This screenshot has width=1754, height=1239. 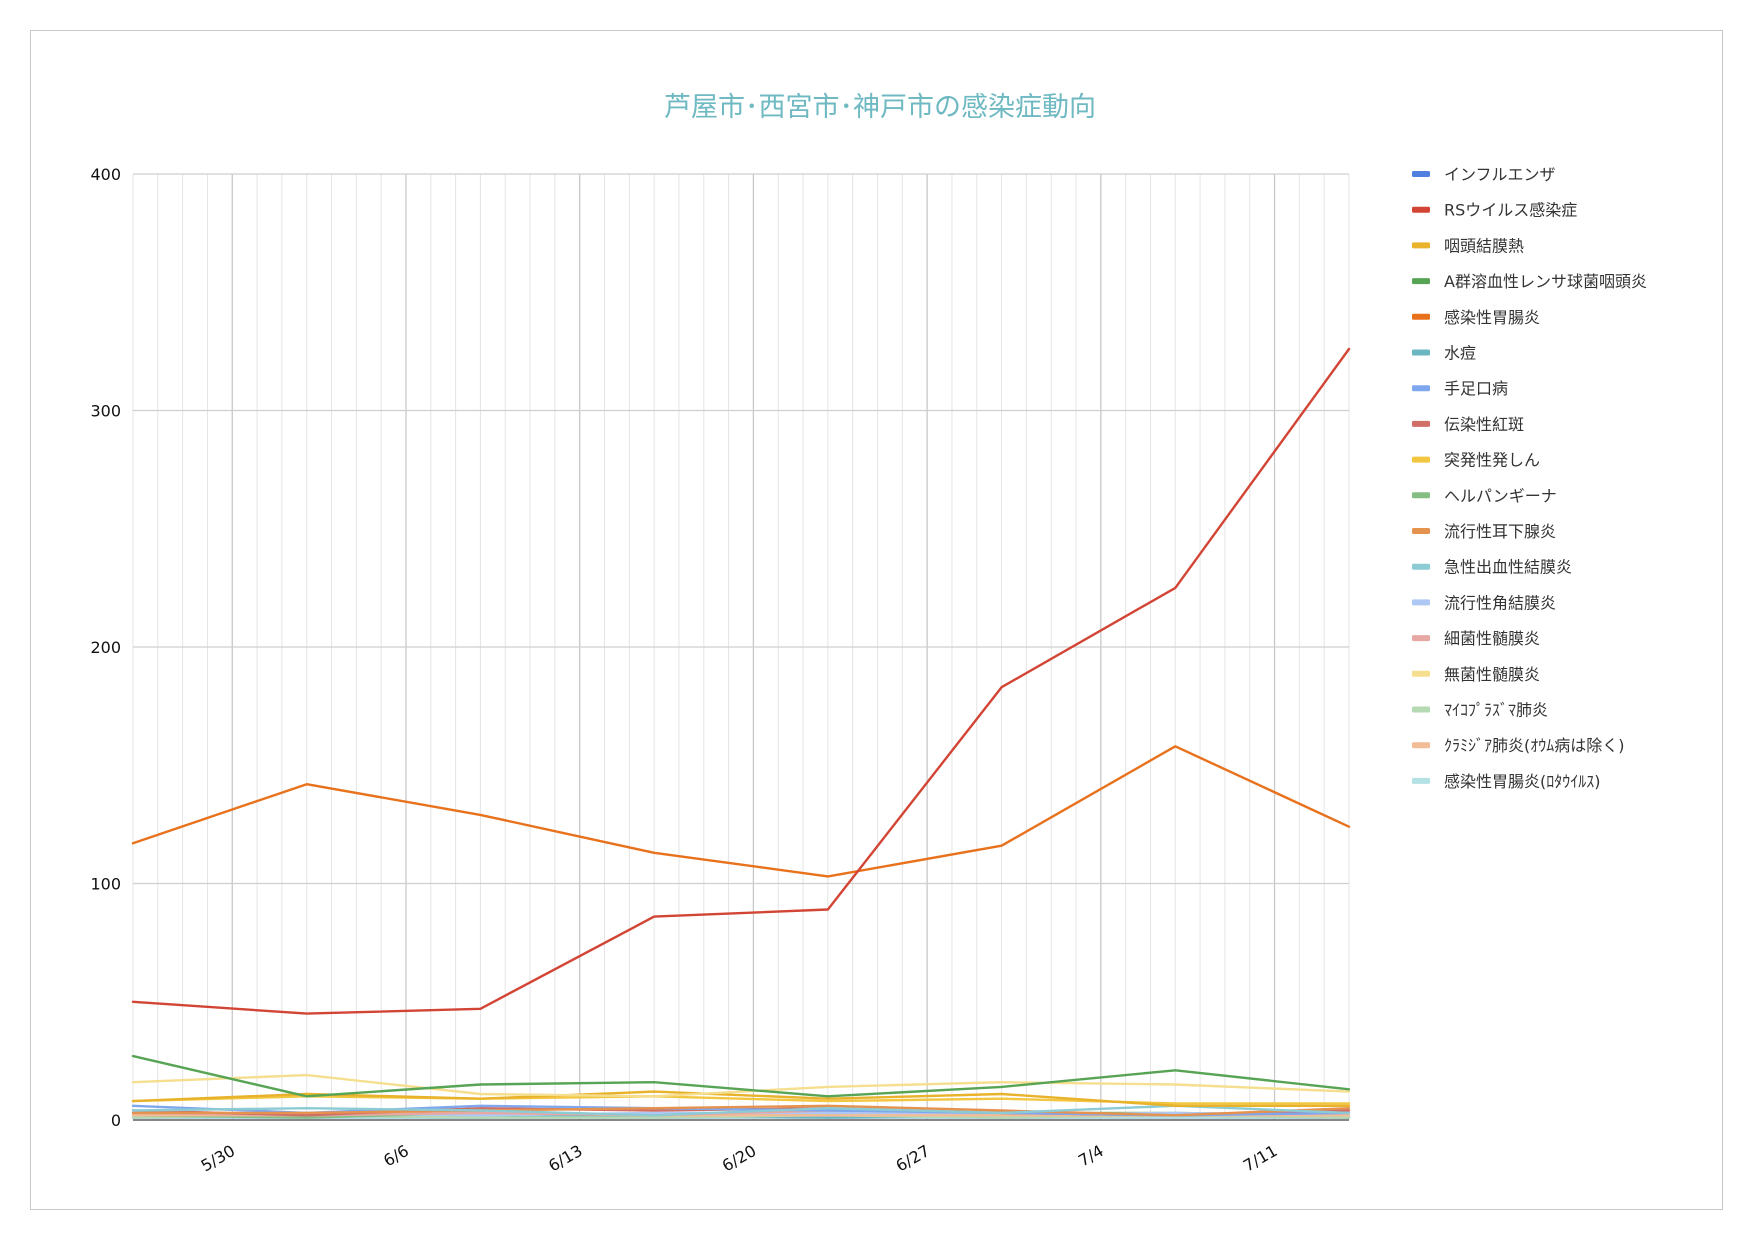 What do you see at coordinates (912, 1158) in the screenshot?
I see `x-tick-label: 6/27` at bounding box center [912, 1158].